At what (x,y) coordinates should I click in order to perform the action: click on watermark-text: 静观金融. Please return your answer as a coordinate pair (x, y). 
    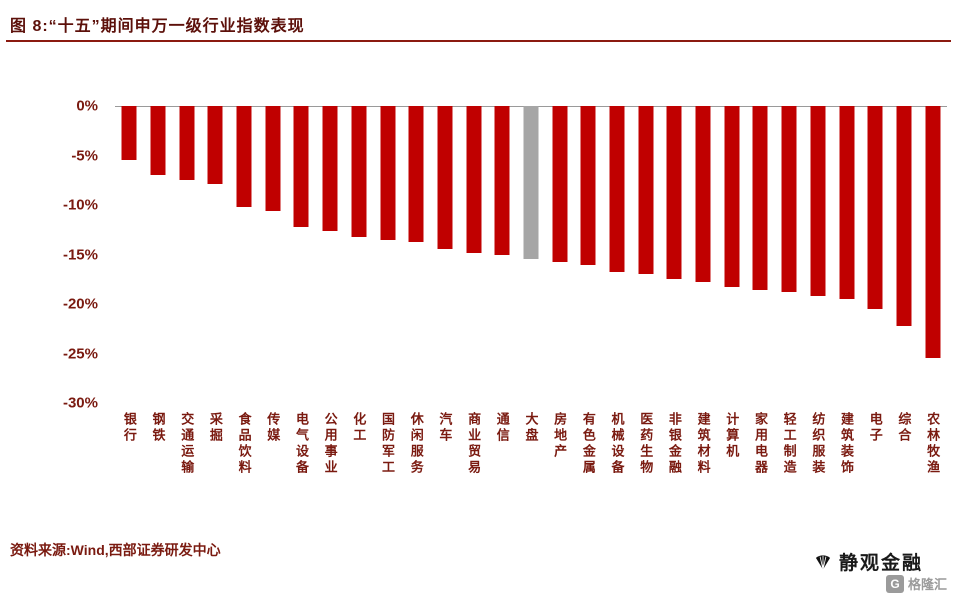
    Looking at the image, I should click on (880, 563).